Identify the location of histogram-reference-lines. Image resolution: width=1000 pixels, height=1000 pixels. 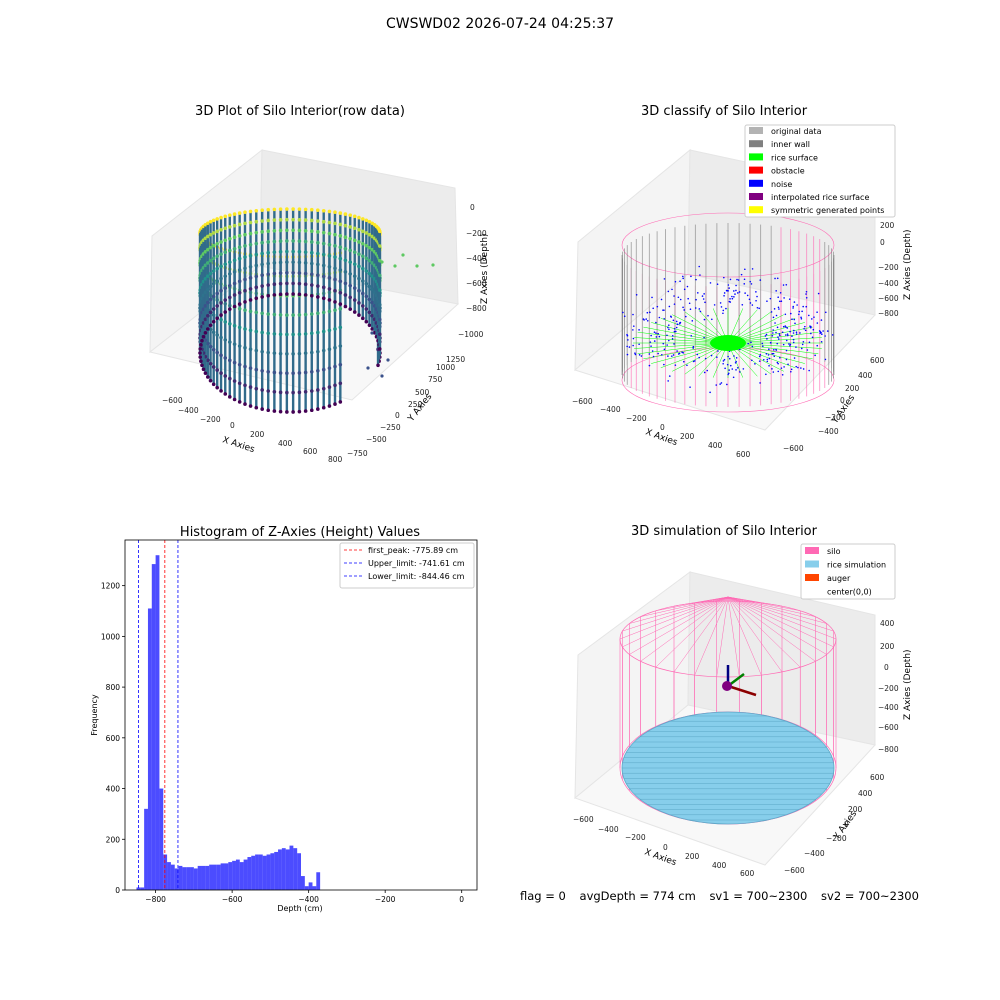
(158, 715).